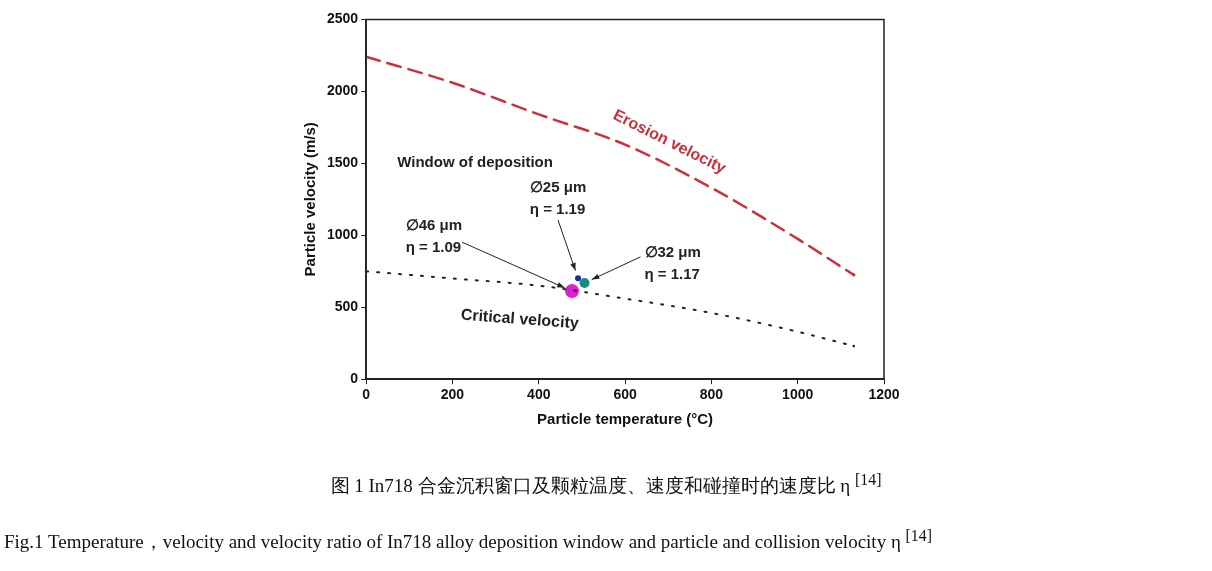 Image resolution: width=1212 pixels, height=571 pixels. What do you see at coordinates (625, 394) in the screenshot?
I see `x-tick-label: 600` at bounding box center [625, 394].